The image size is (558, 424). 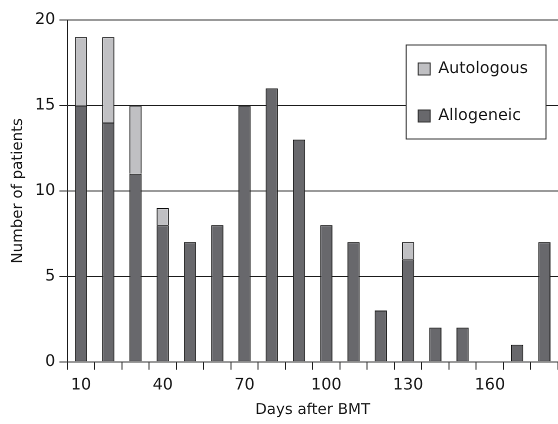 What do you see at coordinates (483, 68) in the screenshot?
I see `legend-label: Autologous` at bounding box center [483, 68].